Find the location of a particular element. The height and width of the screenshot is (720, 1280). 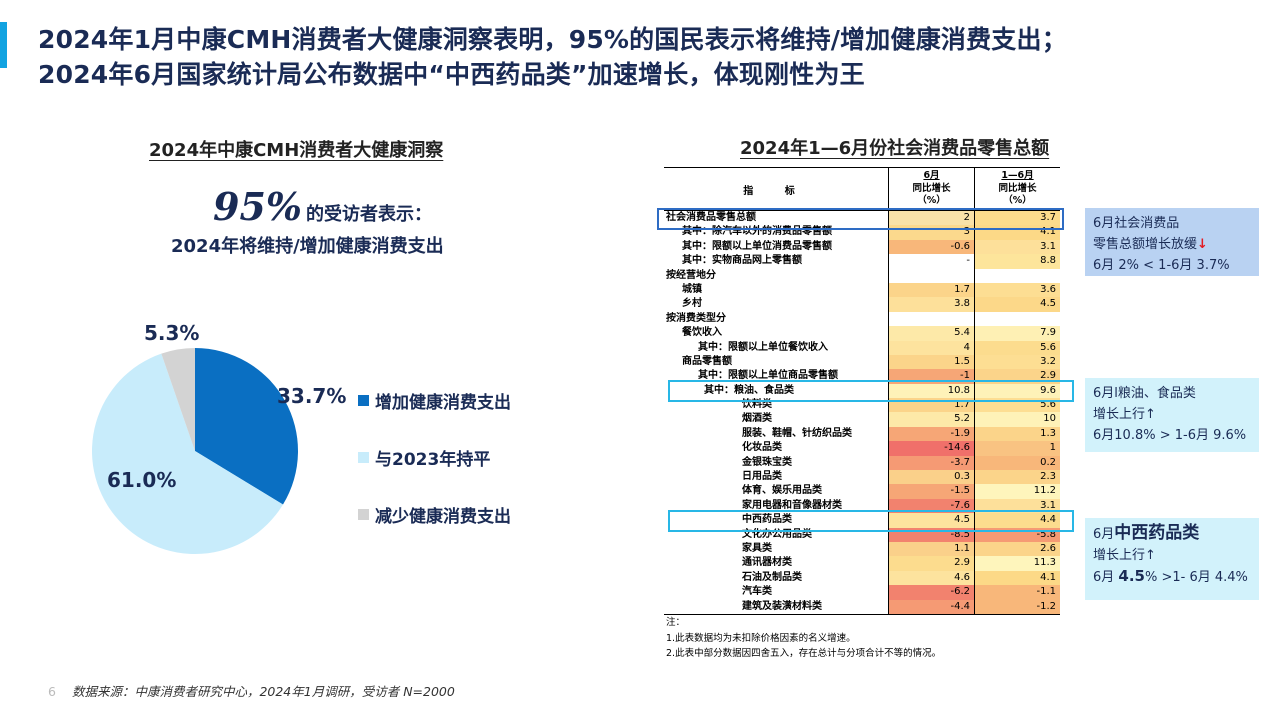

row-indicator: 烟酒类 is located at coordinates (757, 419).